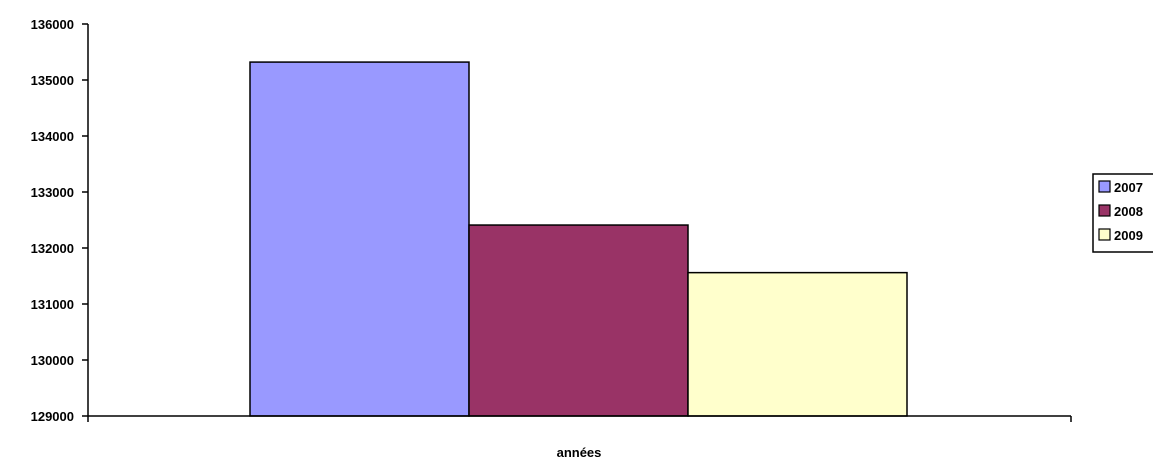 The height and width of the screenshot is (465, 1153). What do you see at coordinates (1128, 211) in the screenshot?
I see `legend-label-2008: 2008` at bounding box center [1128, 211].